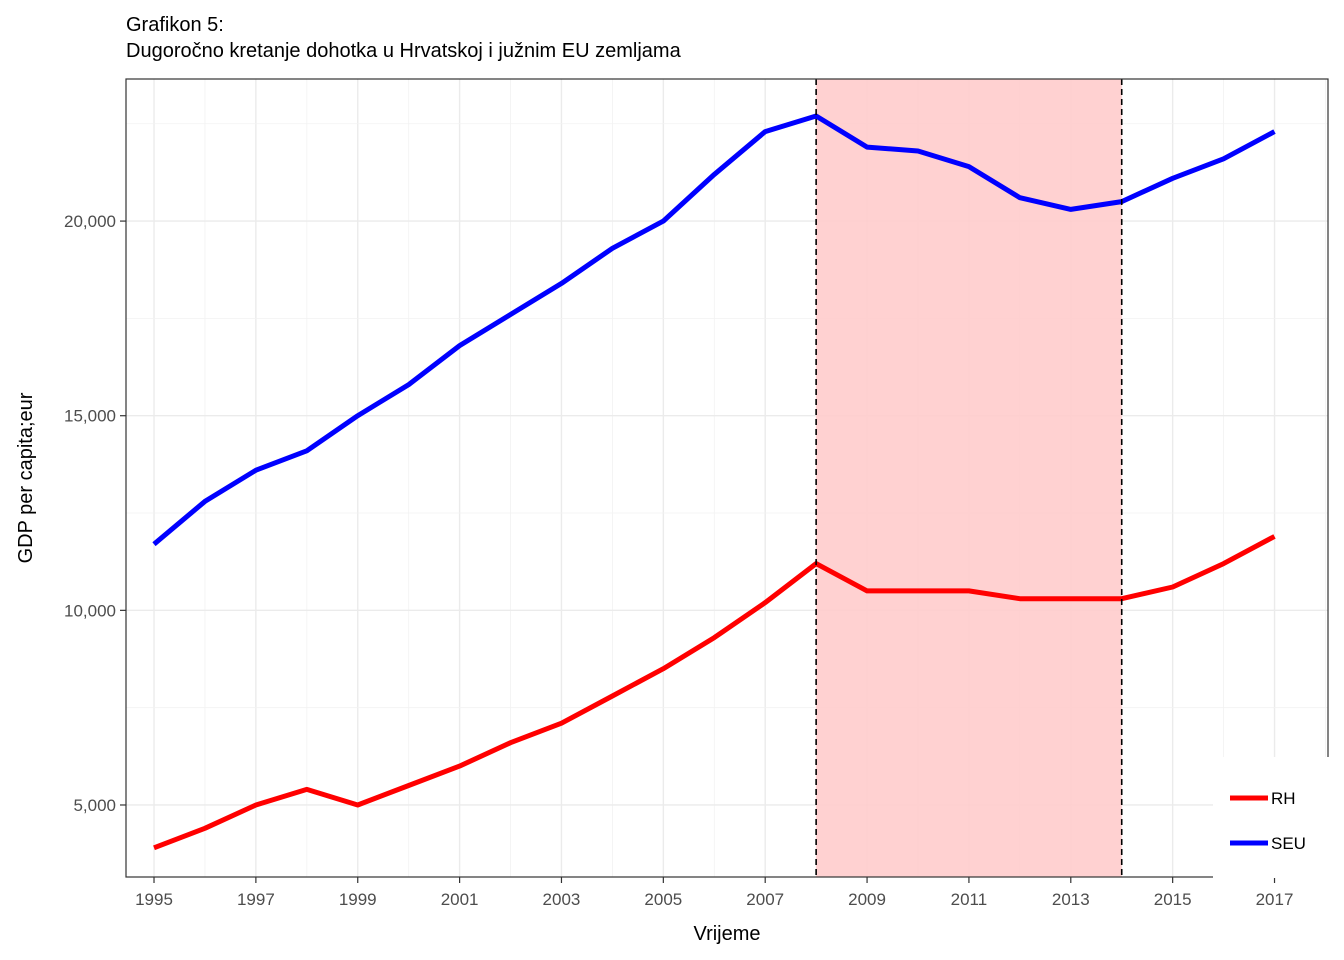 The width and height of the screenshot is (1344, 960). Describe the element at coordinates (90, 221) in the screenshot. I see `y-tick-label: 20,000` at that location.